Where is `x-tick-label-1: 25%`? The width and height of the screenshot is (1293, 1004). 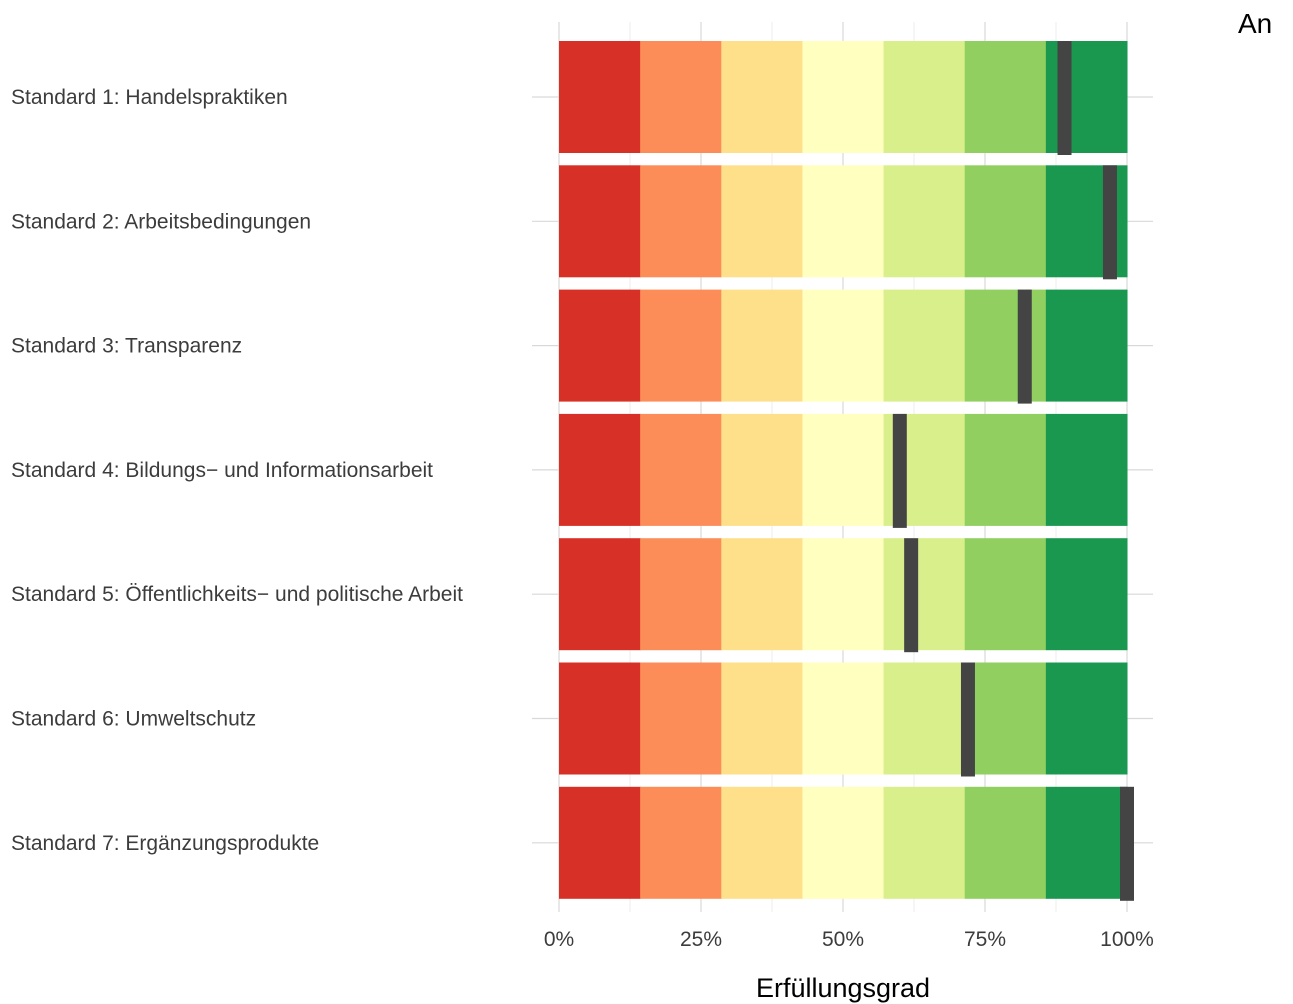 x-tick-label-1: 25% is located at coordinates (701, 939).